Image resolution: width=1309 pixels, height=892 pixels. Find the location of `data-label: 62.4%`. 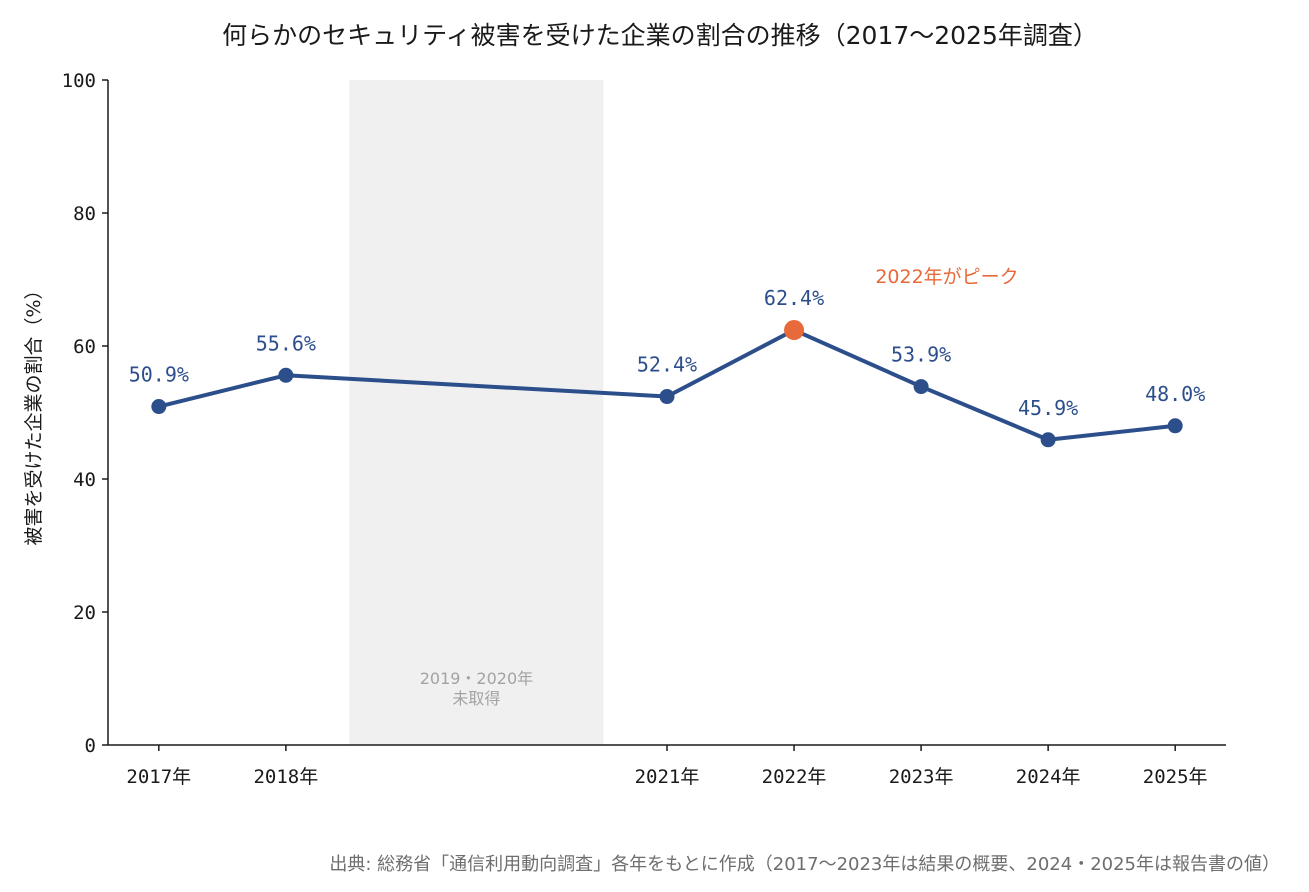

data-label: 62.4% is located at coordinates (794, 298).